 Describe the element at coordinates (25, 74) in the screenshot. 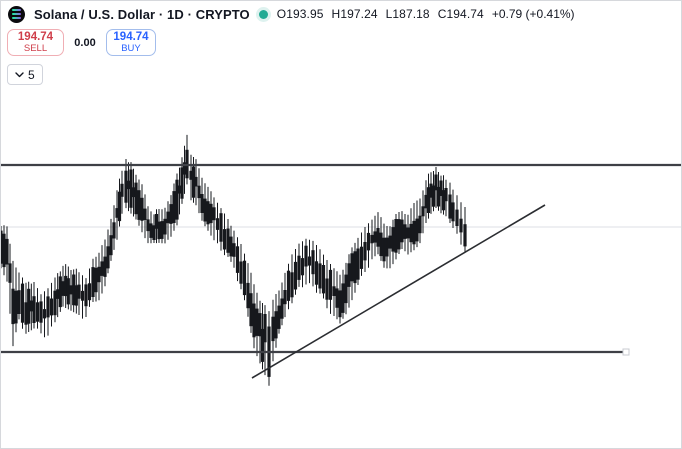

I see `drawings-dropdown: 5` at that location.